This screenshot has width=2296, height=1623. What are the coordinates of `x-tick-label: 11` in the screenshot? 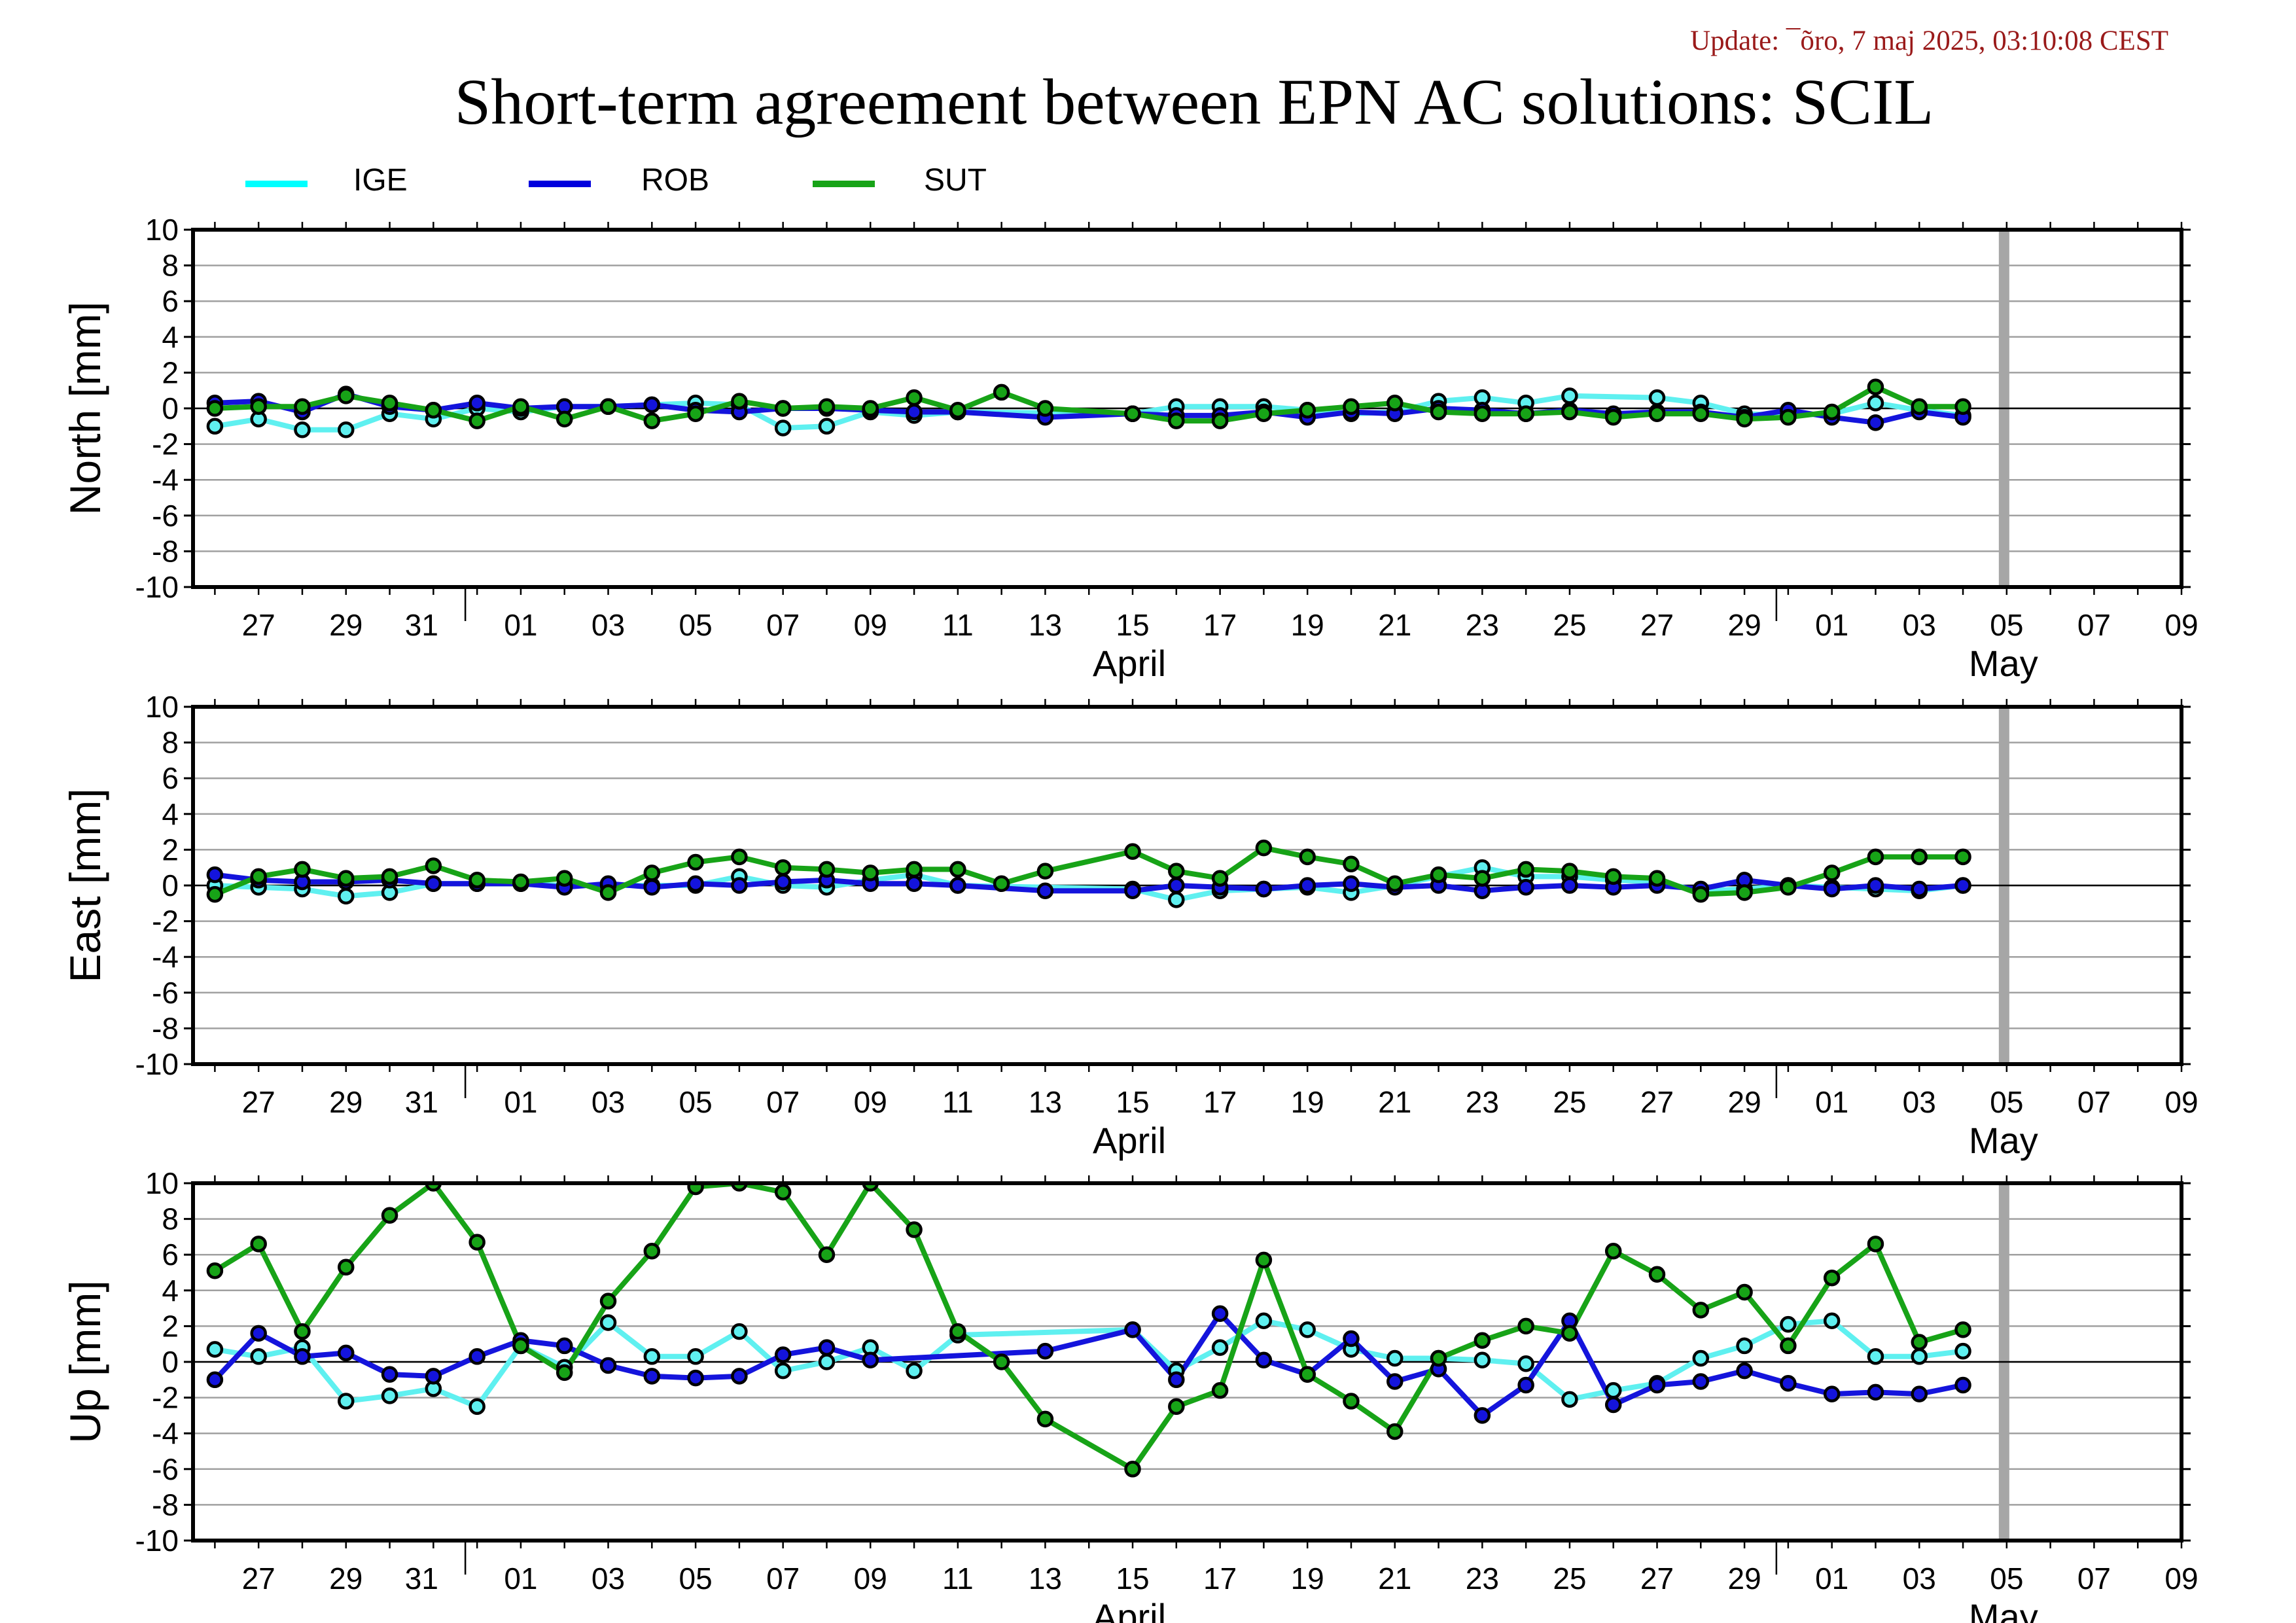 It's located at (958, 1102).